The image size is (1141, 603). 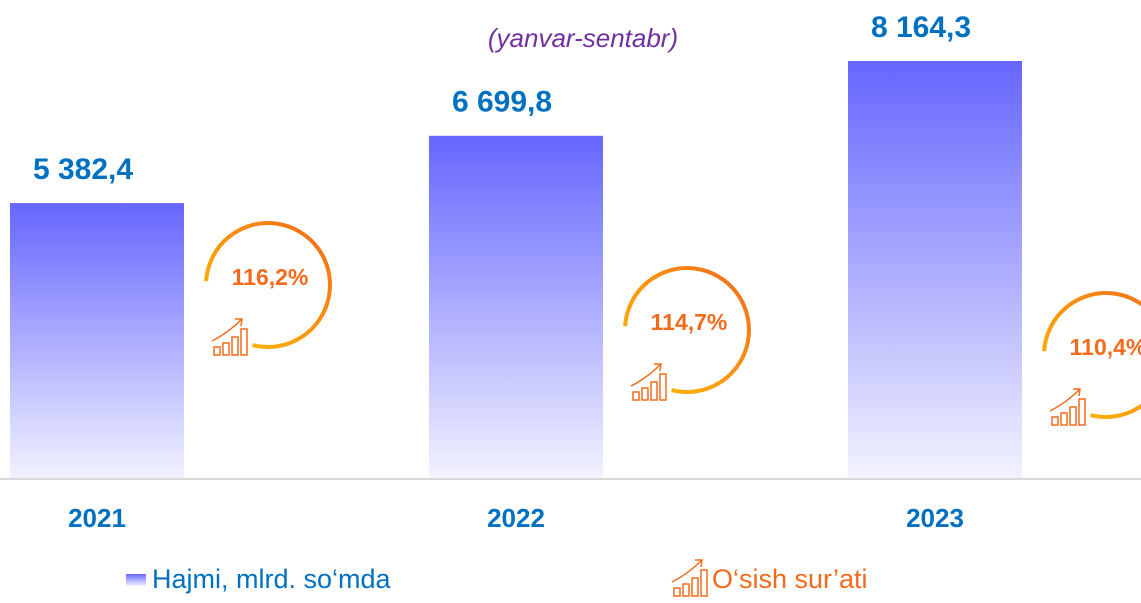 I want to click on x-tick-label: 2022, so click(x=516, y=518).